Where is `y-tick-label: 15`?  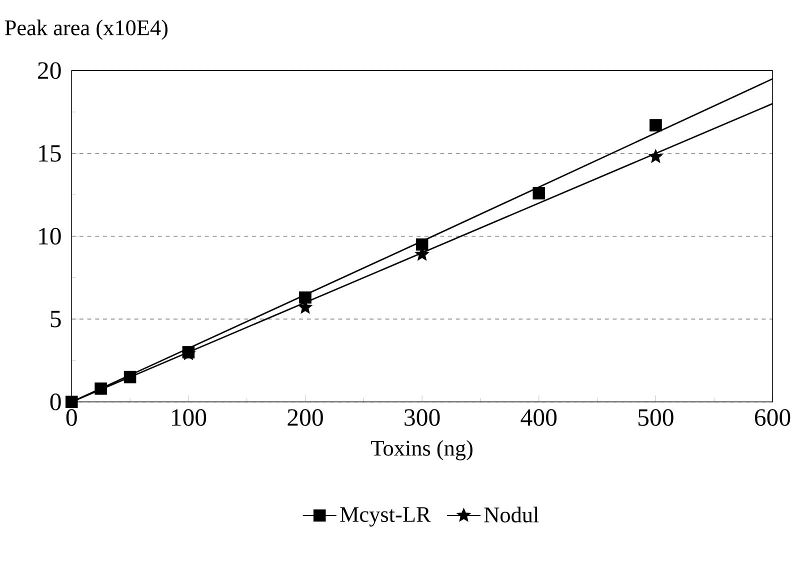 y-tick-label: 15 is located at coordinates (50, 153).